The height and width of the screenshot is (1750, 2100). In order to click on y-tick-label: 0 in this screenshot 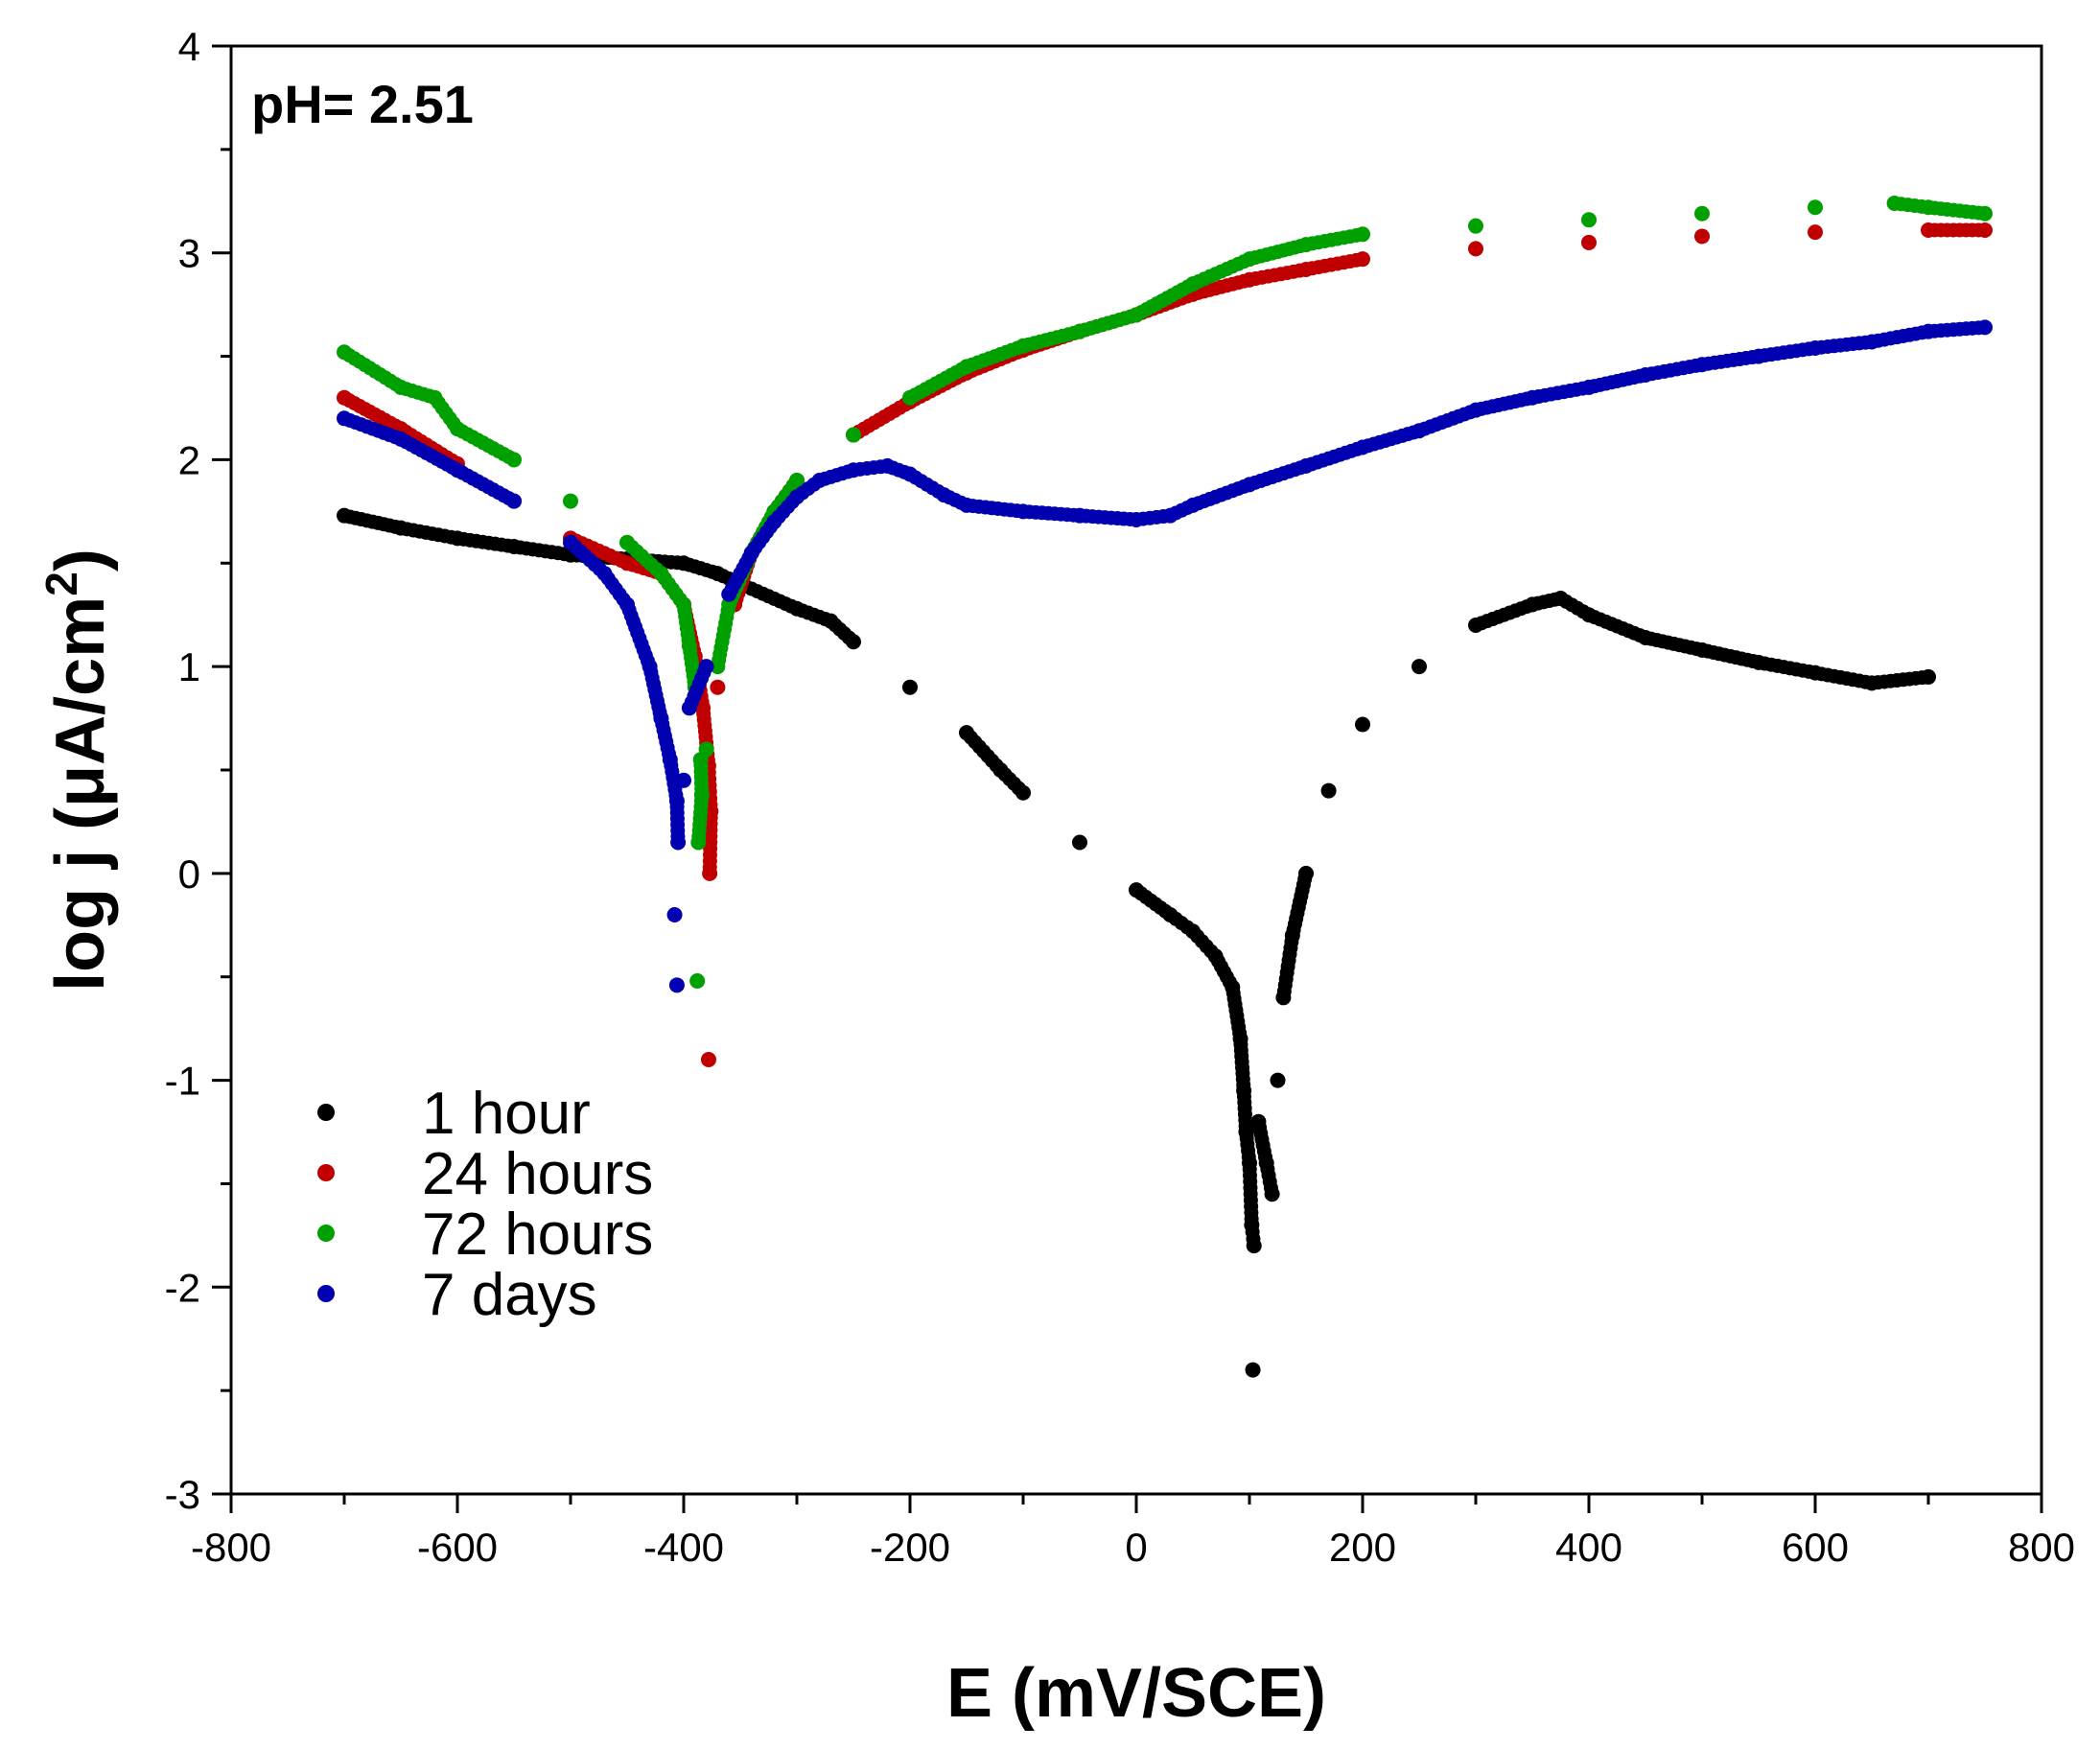, I will do `click(189, 874)`.